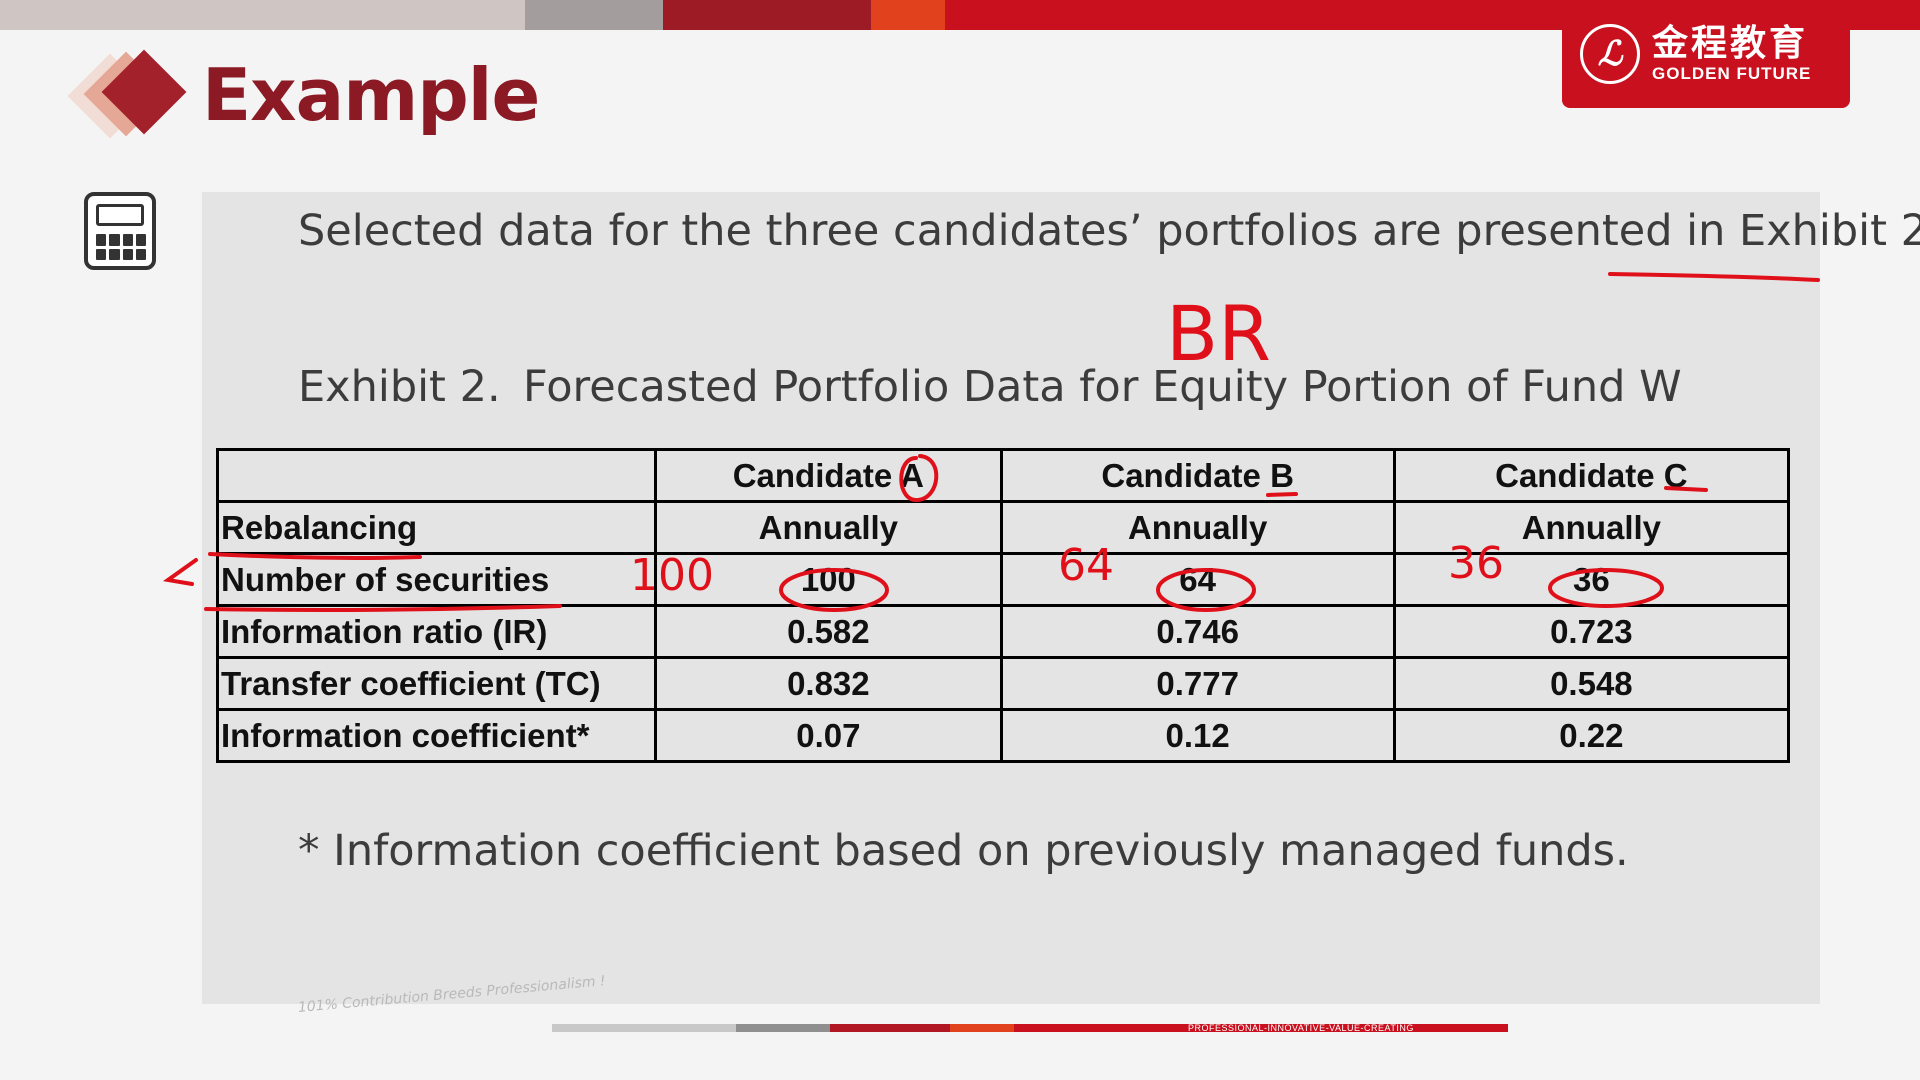 Image resolution: width=1920 pixels, height=1080 pixels. Describe the element at coordinates (1197, 475) in the screenshot. I see `column-header-candidate-b: Candidate B` at that location.